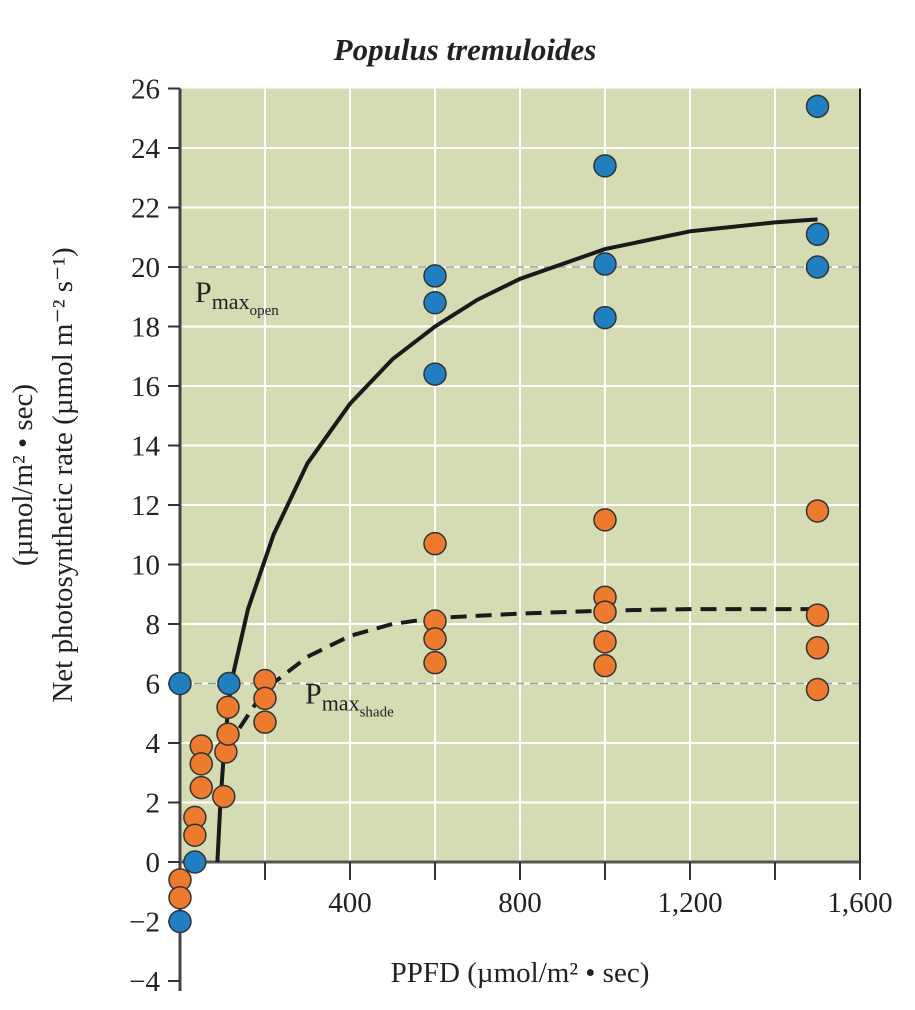  Describe the element at coordinates (145, 268) in the screenshot. I see `y-tick-label: 20` at that location.